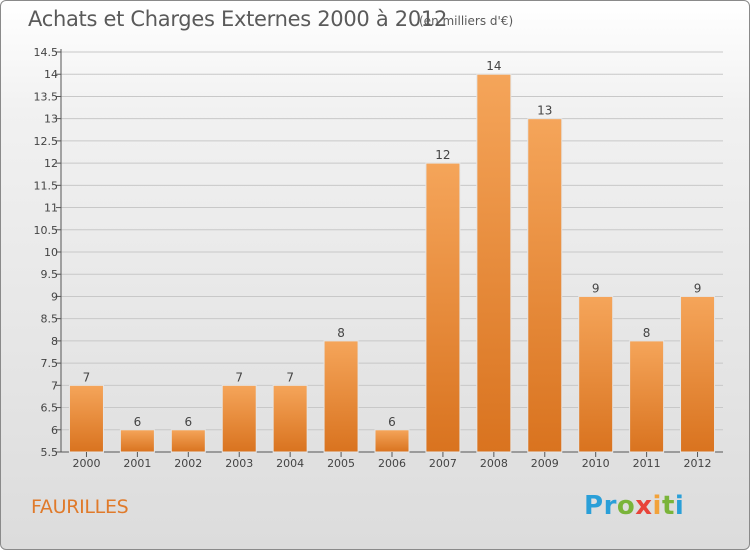 This screenshot has height=550, width=750. What do you see at coordinates (341, 463) in the screenshot?
I see `x-tick-label: 2005` at bounding box center [341, 463].